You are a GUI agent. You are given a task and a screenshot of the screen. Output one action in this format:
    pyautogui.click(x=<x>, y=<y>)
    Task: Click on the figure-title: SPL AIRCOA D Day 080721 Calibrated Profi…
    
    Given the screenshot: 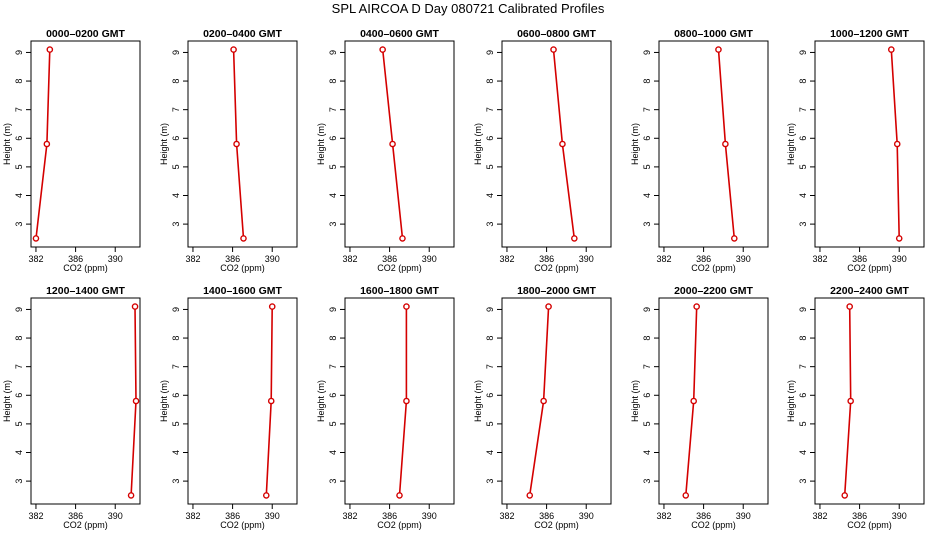 What is the action you would take?
    pyautogui.click(x=468, y=8)
    